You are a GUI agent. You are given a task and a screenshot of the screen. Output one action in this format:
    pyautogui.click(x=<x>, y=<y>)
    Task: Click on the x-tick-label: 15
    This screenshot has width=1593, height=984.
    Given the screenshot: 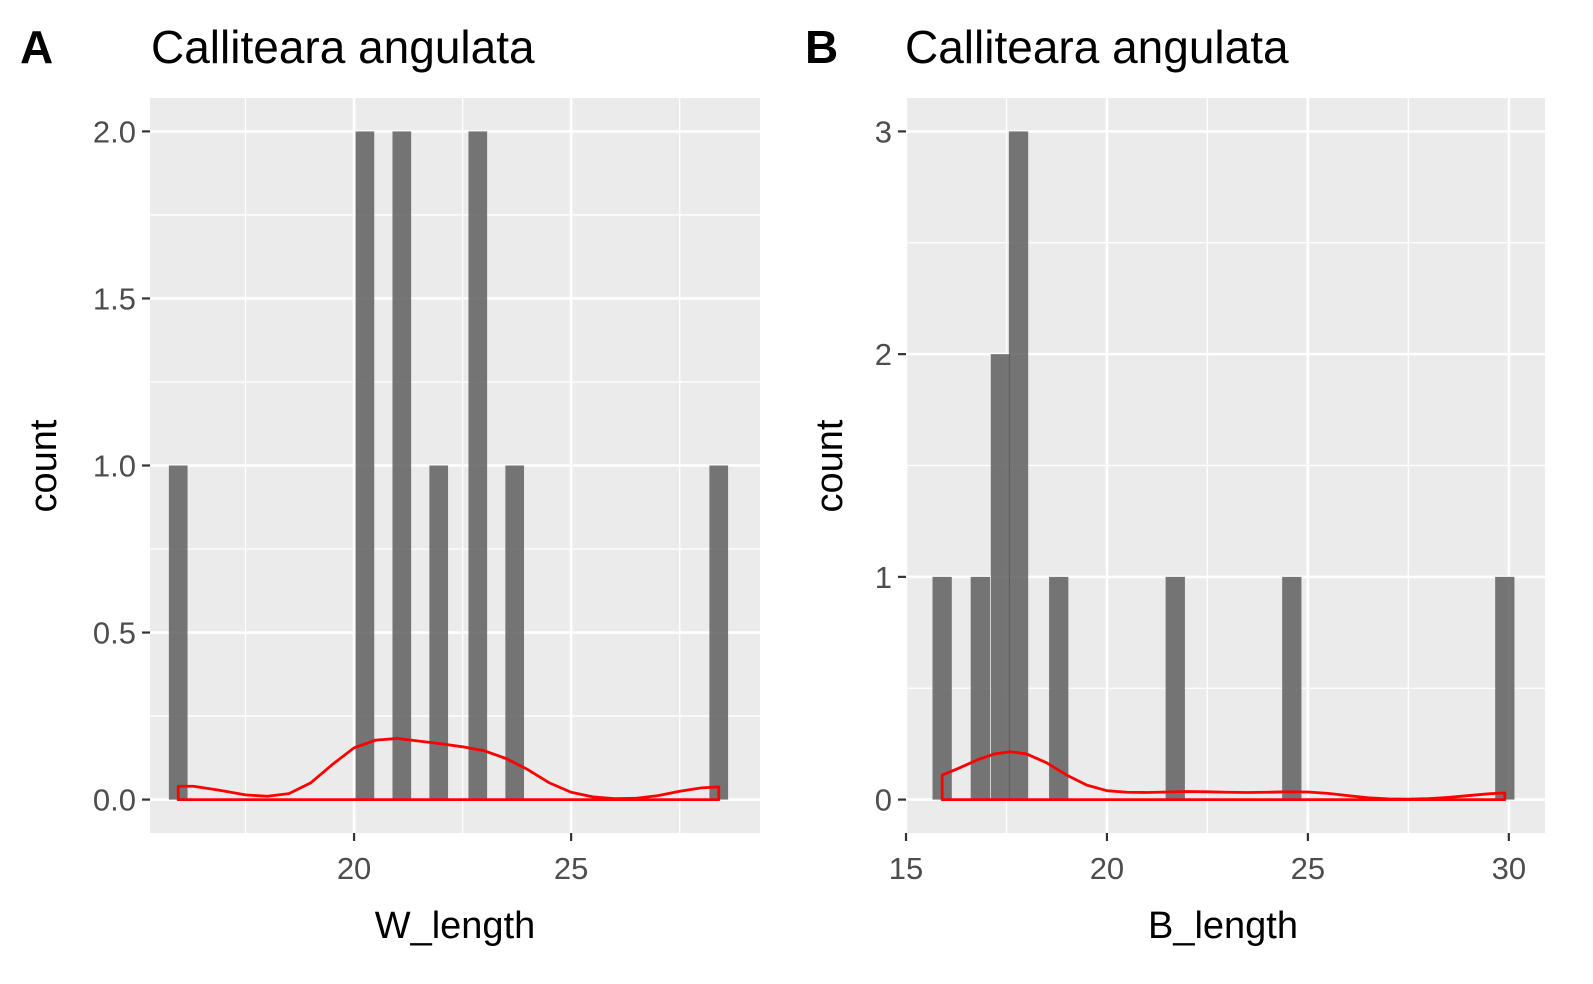 What is the action you would take?
    pyautogui.click(x=906, y=868)
    